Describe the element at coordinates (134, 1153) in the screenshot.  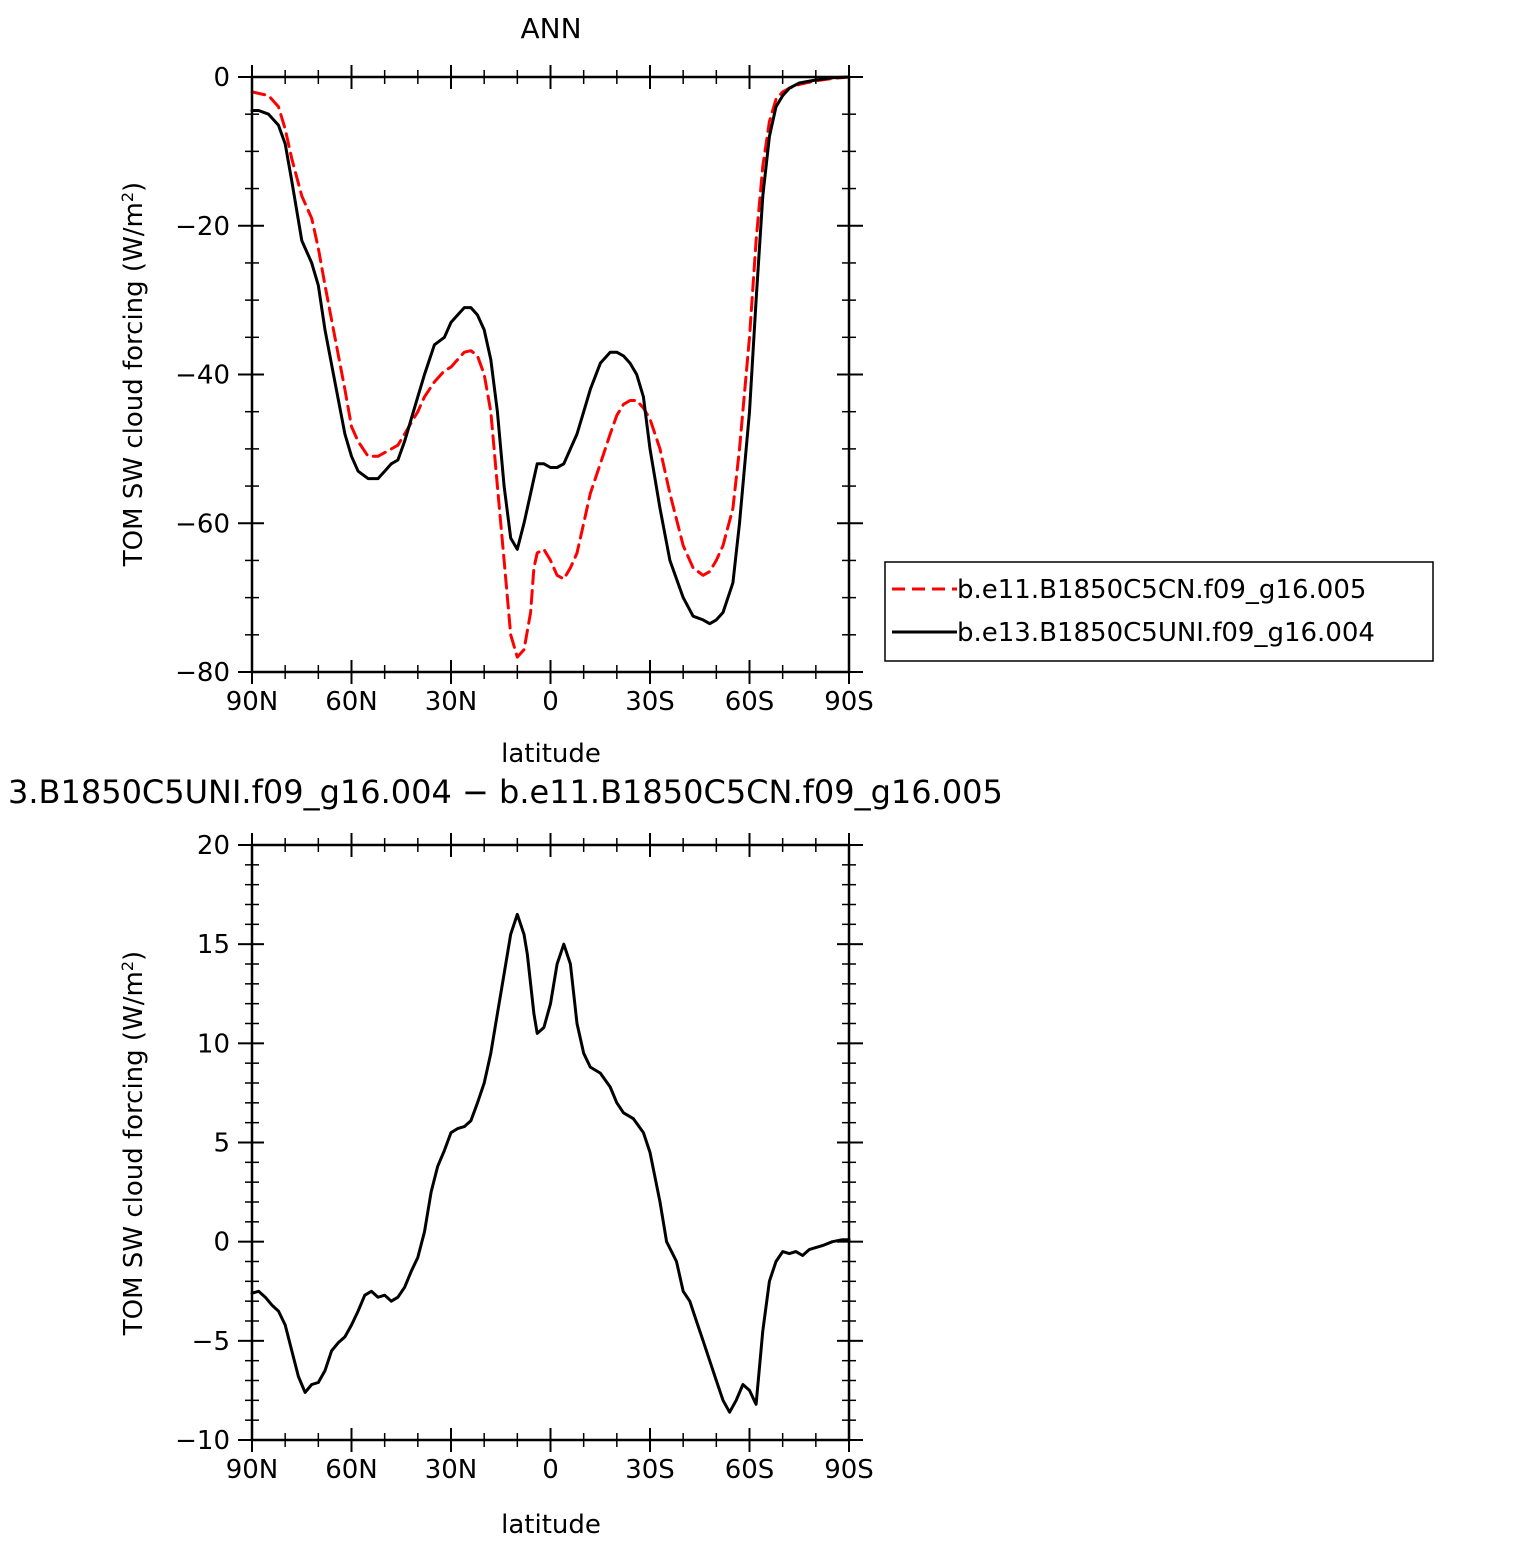
I see `bottom-y-axis-label-main: TOM SW cloud forcing (W/m` at that location.